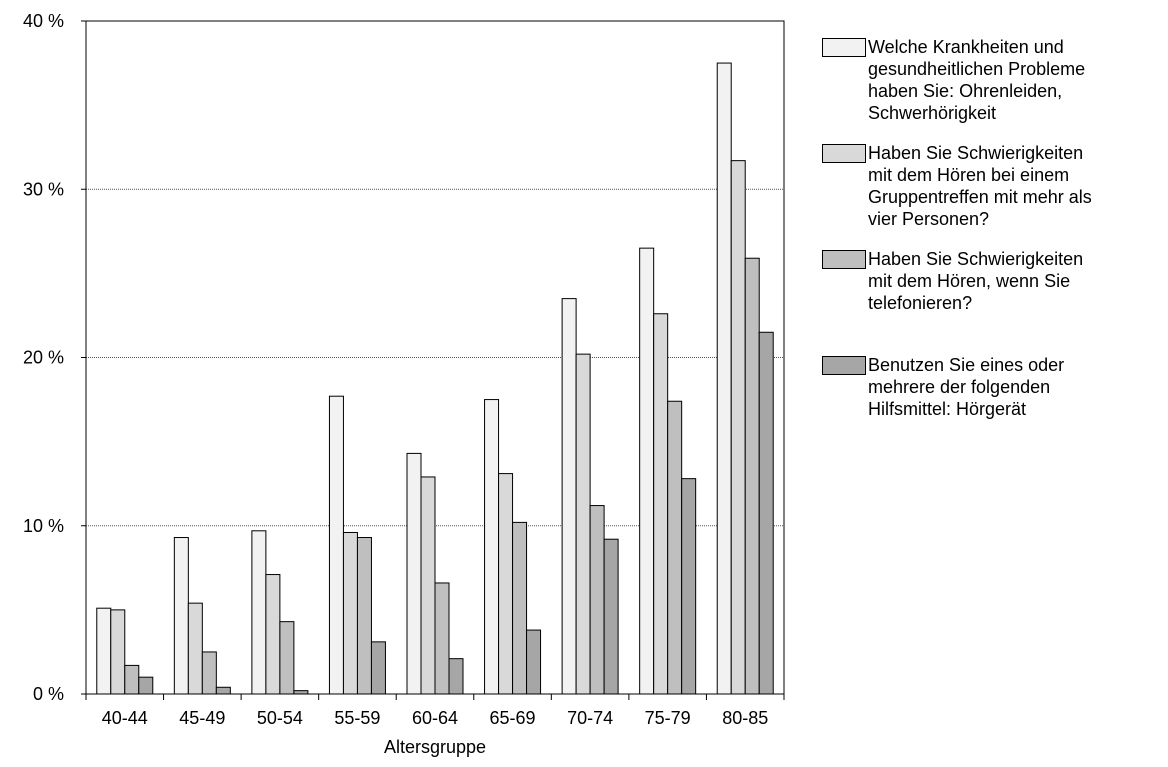 This screenshot has height=767, width=1168. I want to click on y-tick-label: 30 %, so click(43, 189).